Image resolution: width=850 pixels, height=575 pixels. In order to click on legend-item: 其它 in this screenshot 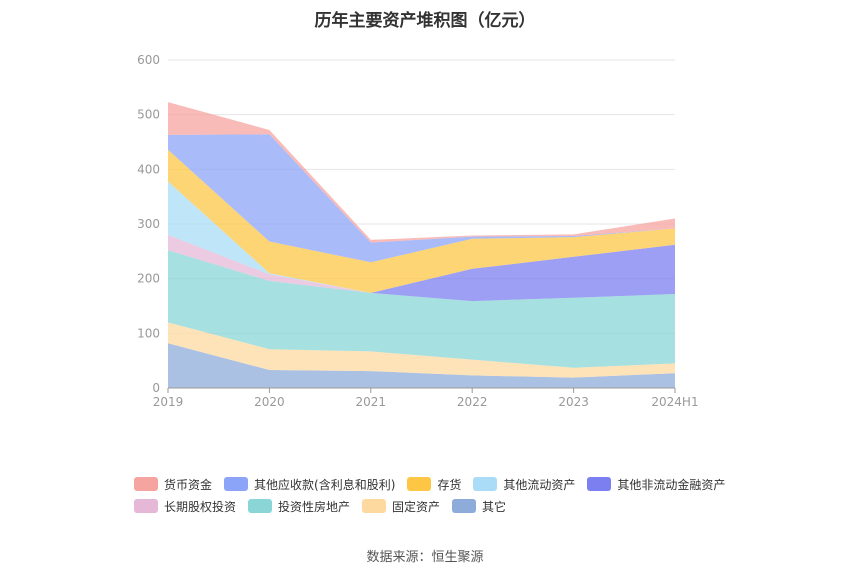, I will do `click(479, 506)`.